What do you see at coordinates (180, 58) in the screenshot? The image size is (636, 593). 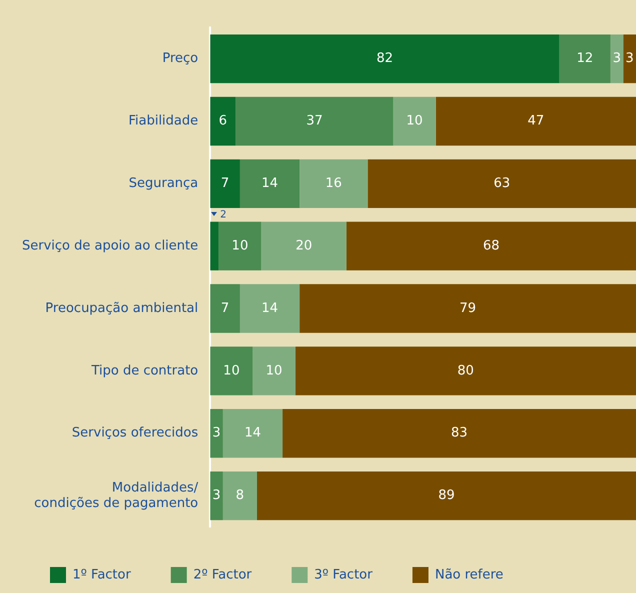 I see `y-tick-label: Preço` at bounding box center [180, 58].